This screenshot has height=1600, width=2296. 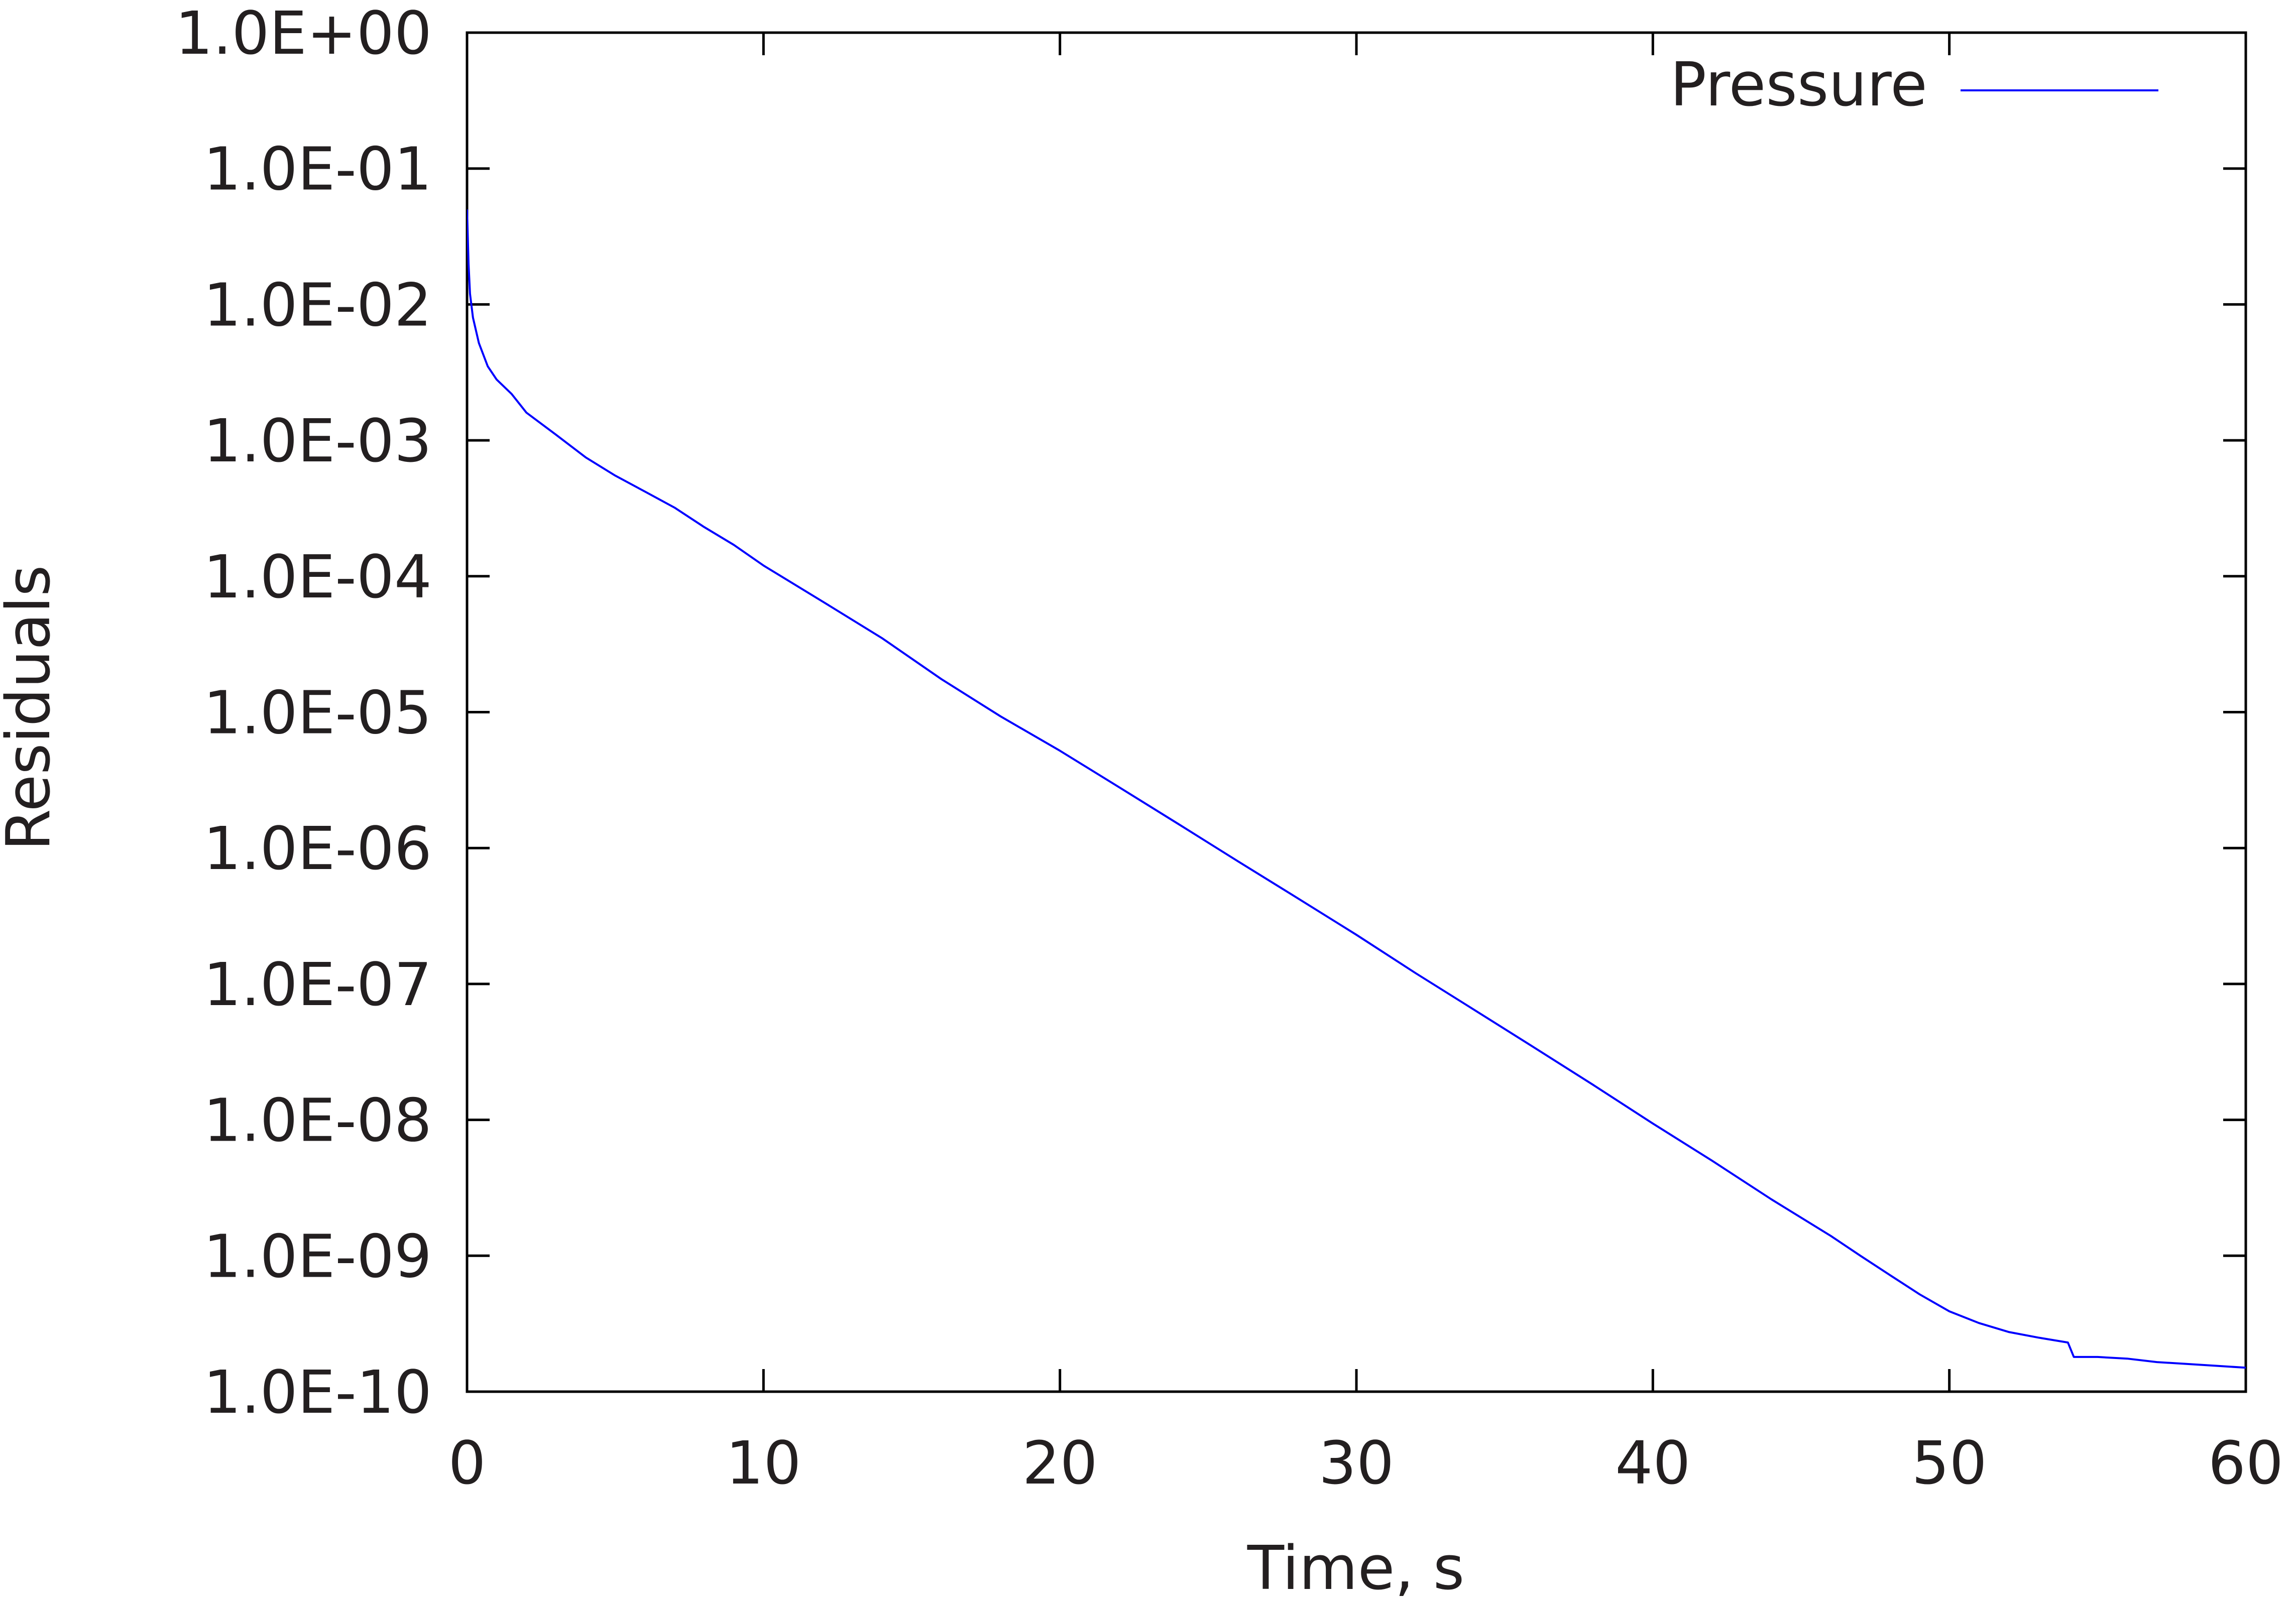 I want to click on x-tick-label-4: 40, so click(x=1652, y=1463).